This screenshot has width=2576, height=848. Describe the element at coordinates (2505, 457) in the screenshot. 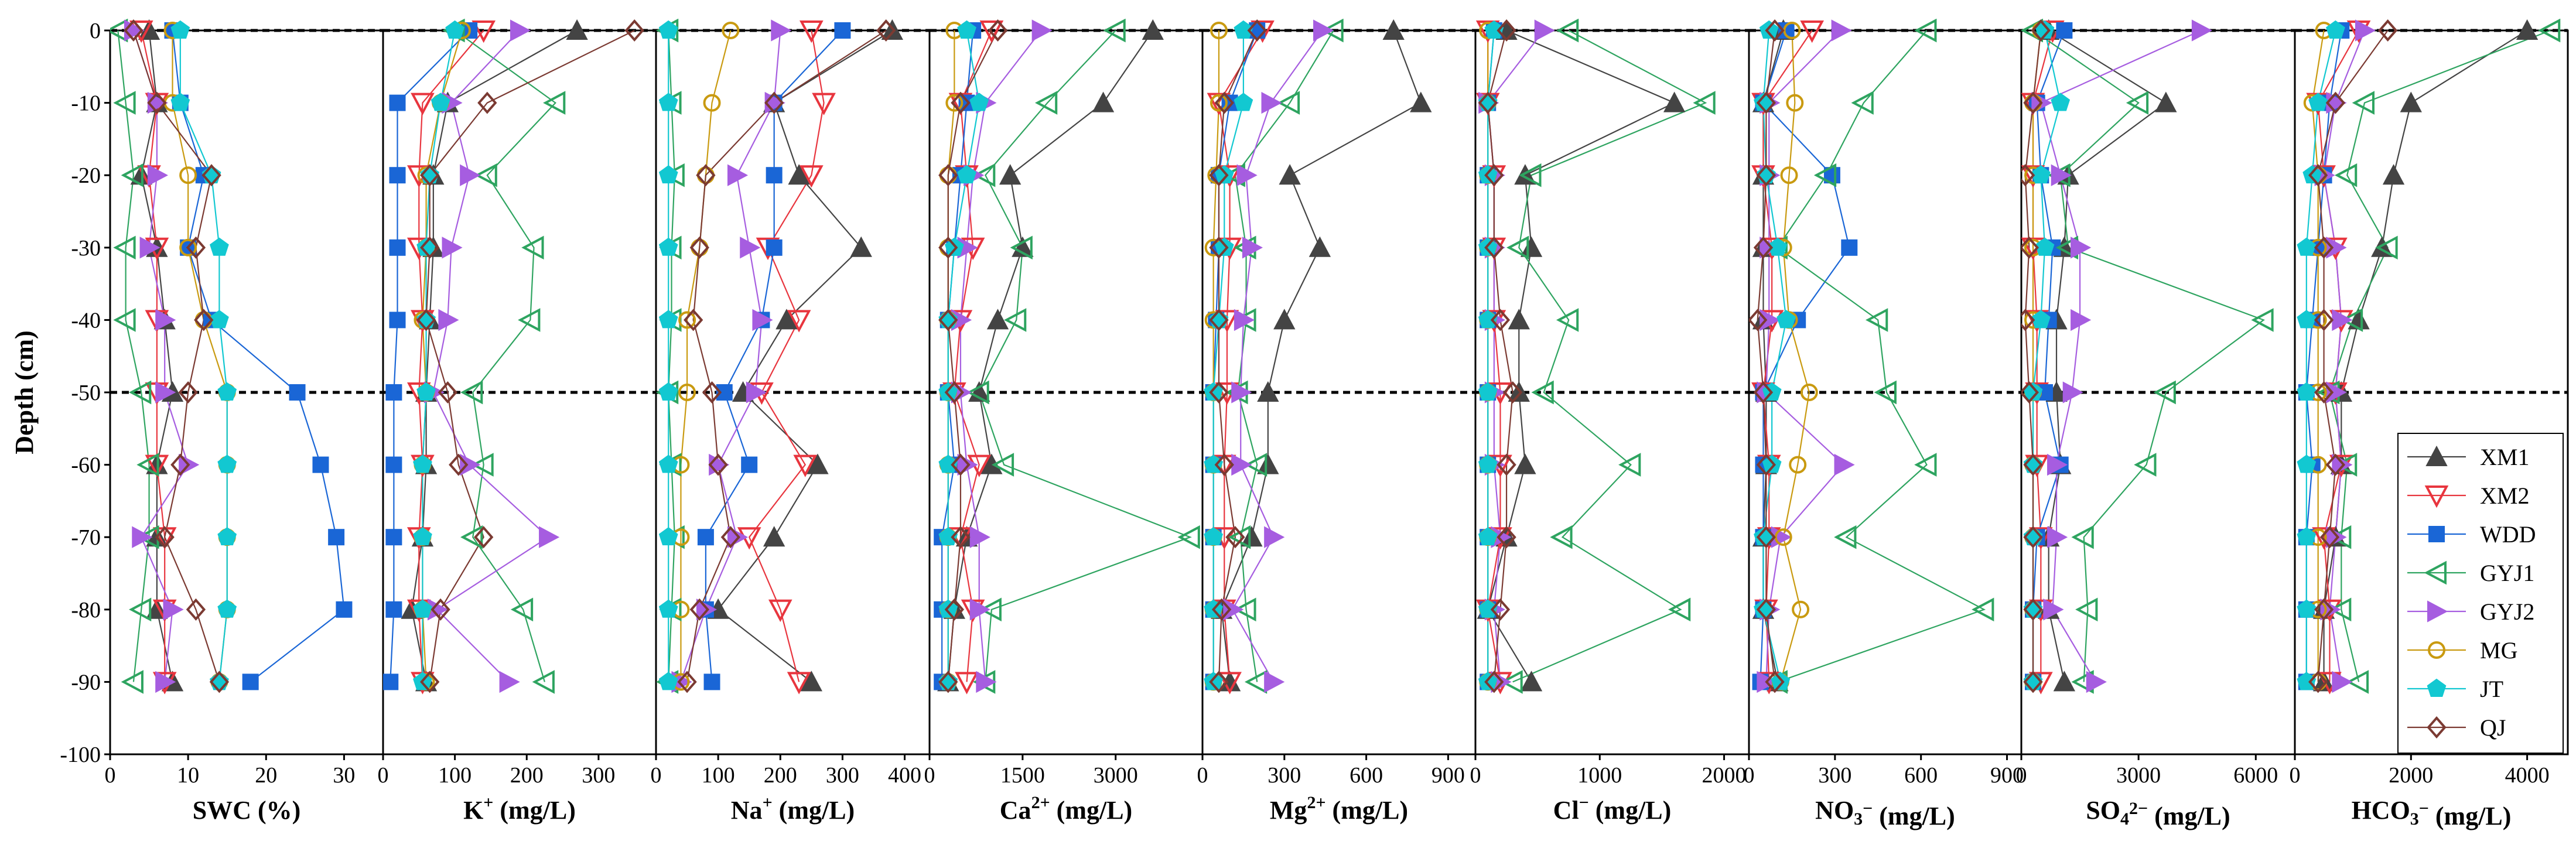

I see `legend-label-XM1: XM1` at that location.